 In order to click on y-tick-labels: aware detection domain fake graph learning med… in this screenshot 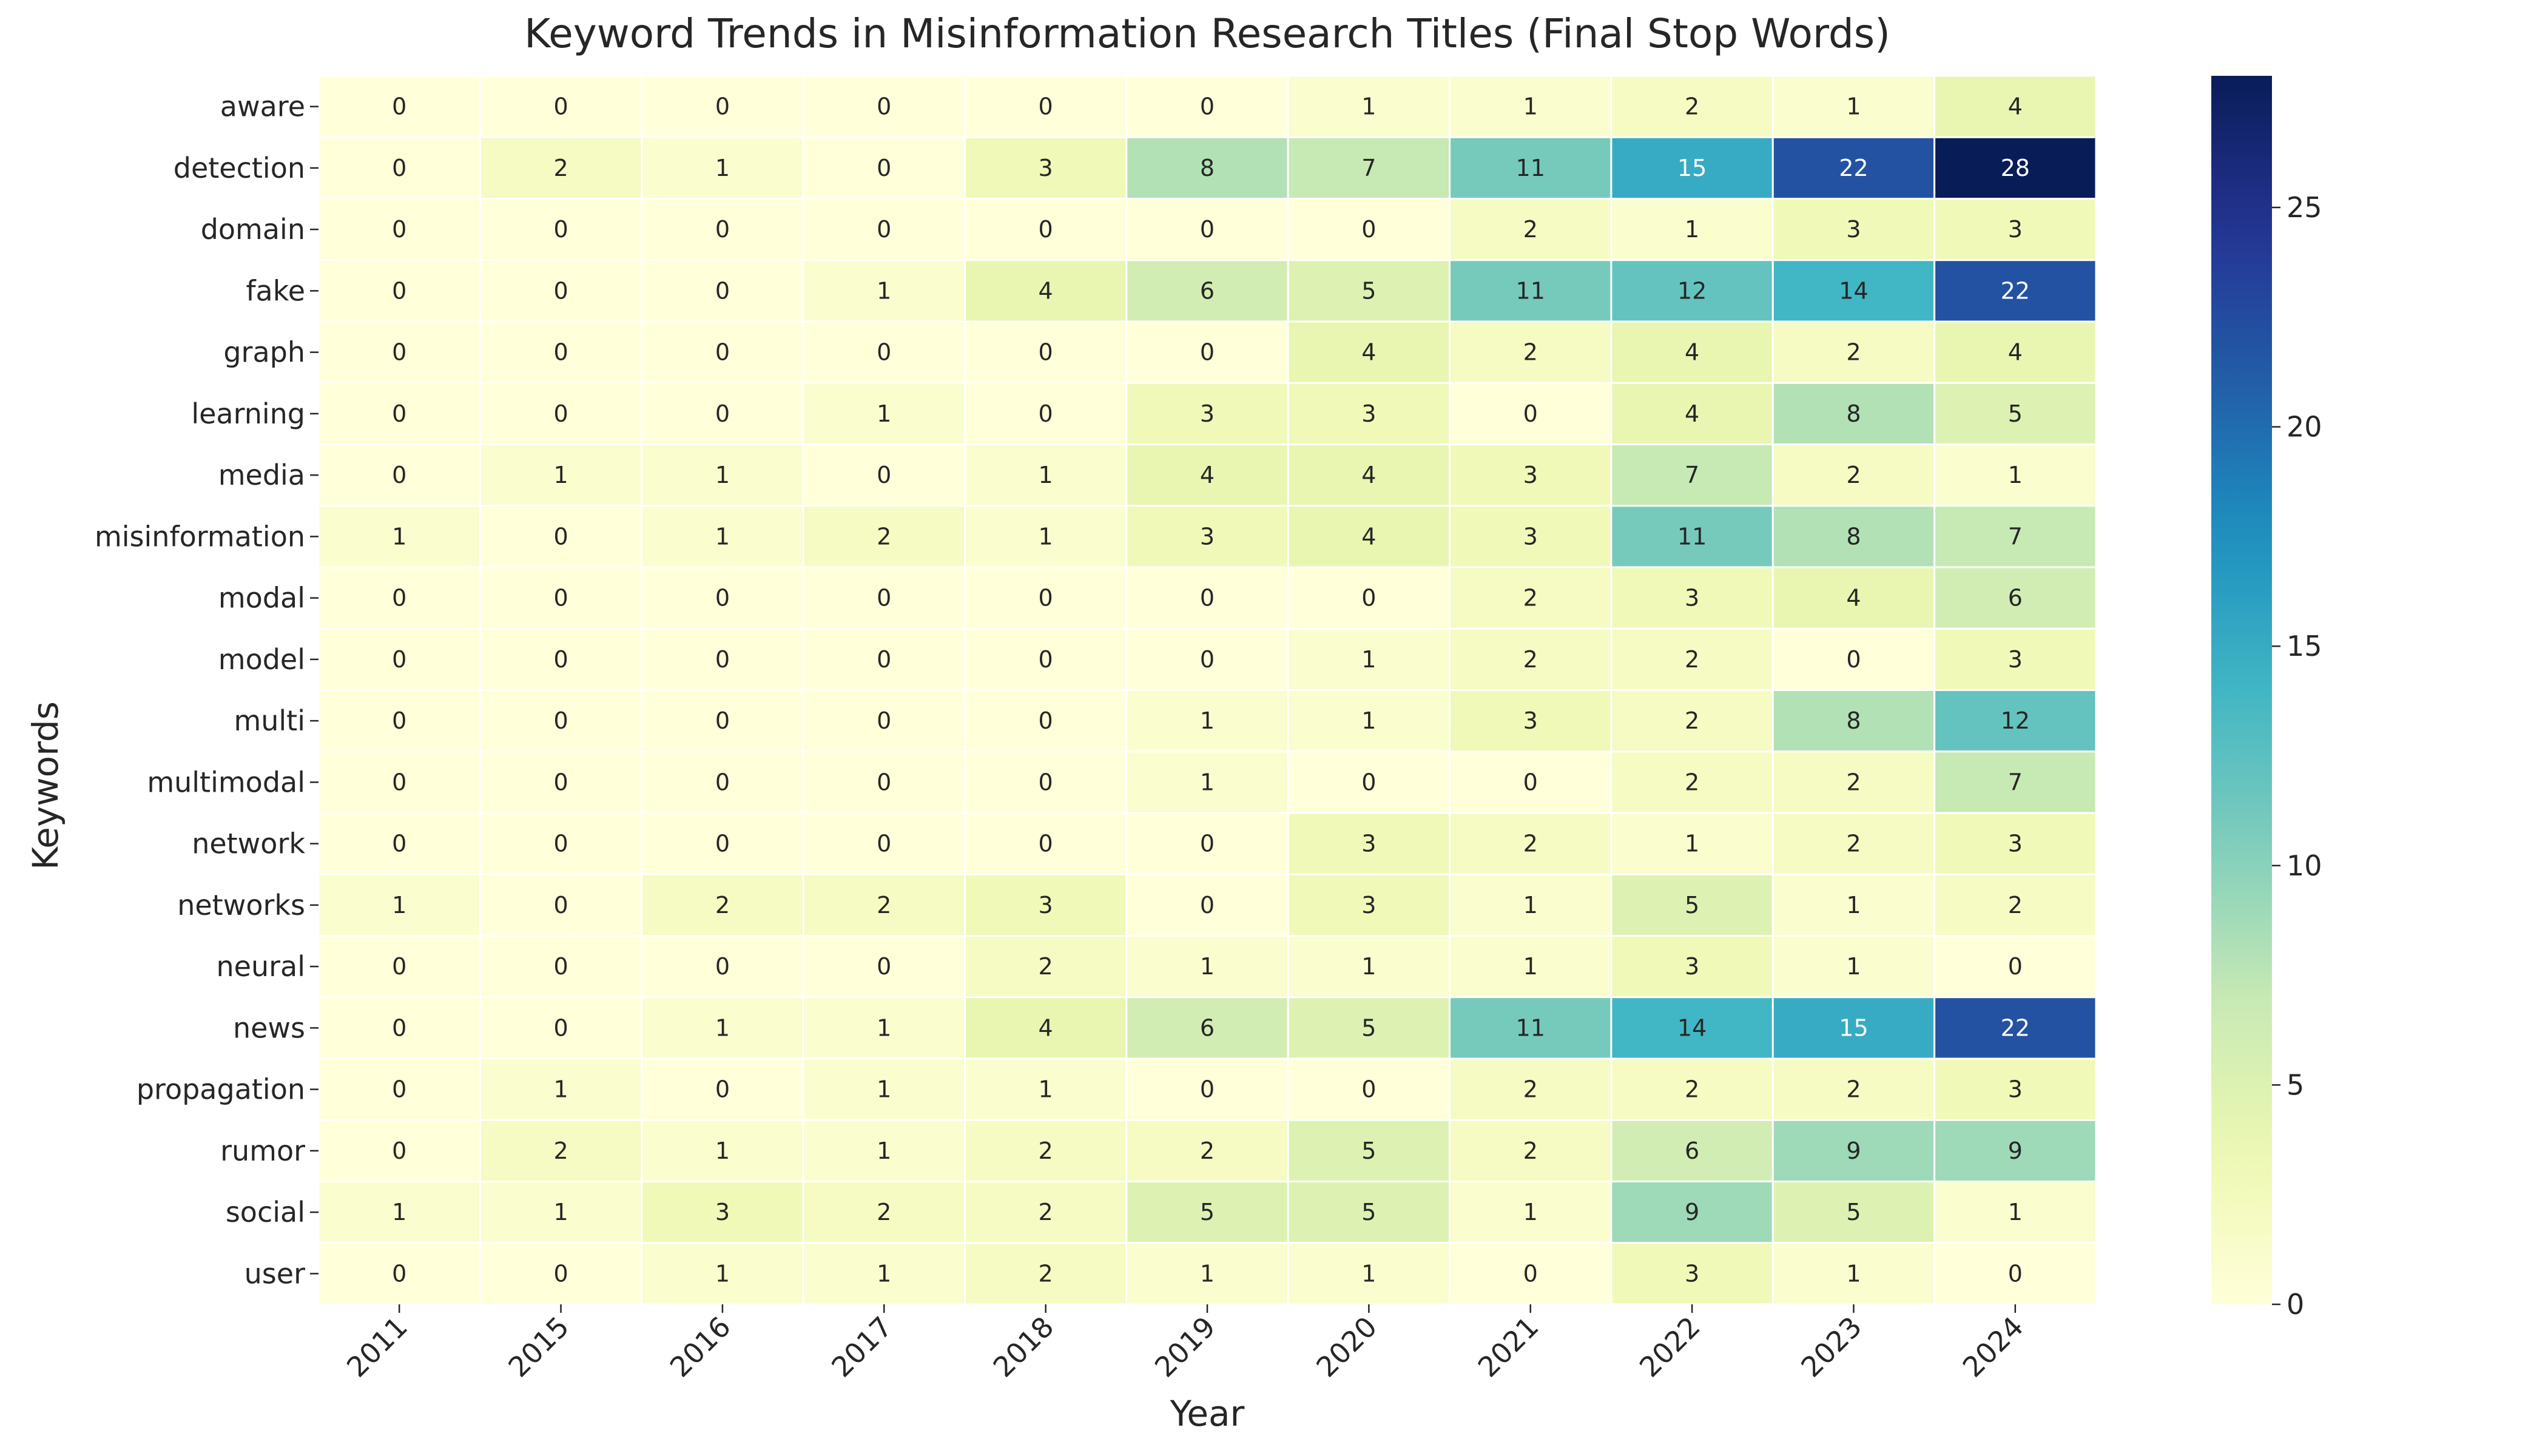, I will do `click(206, 690)`.